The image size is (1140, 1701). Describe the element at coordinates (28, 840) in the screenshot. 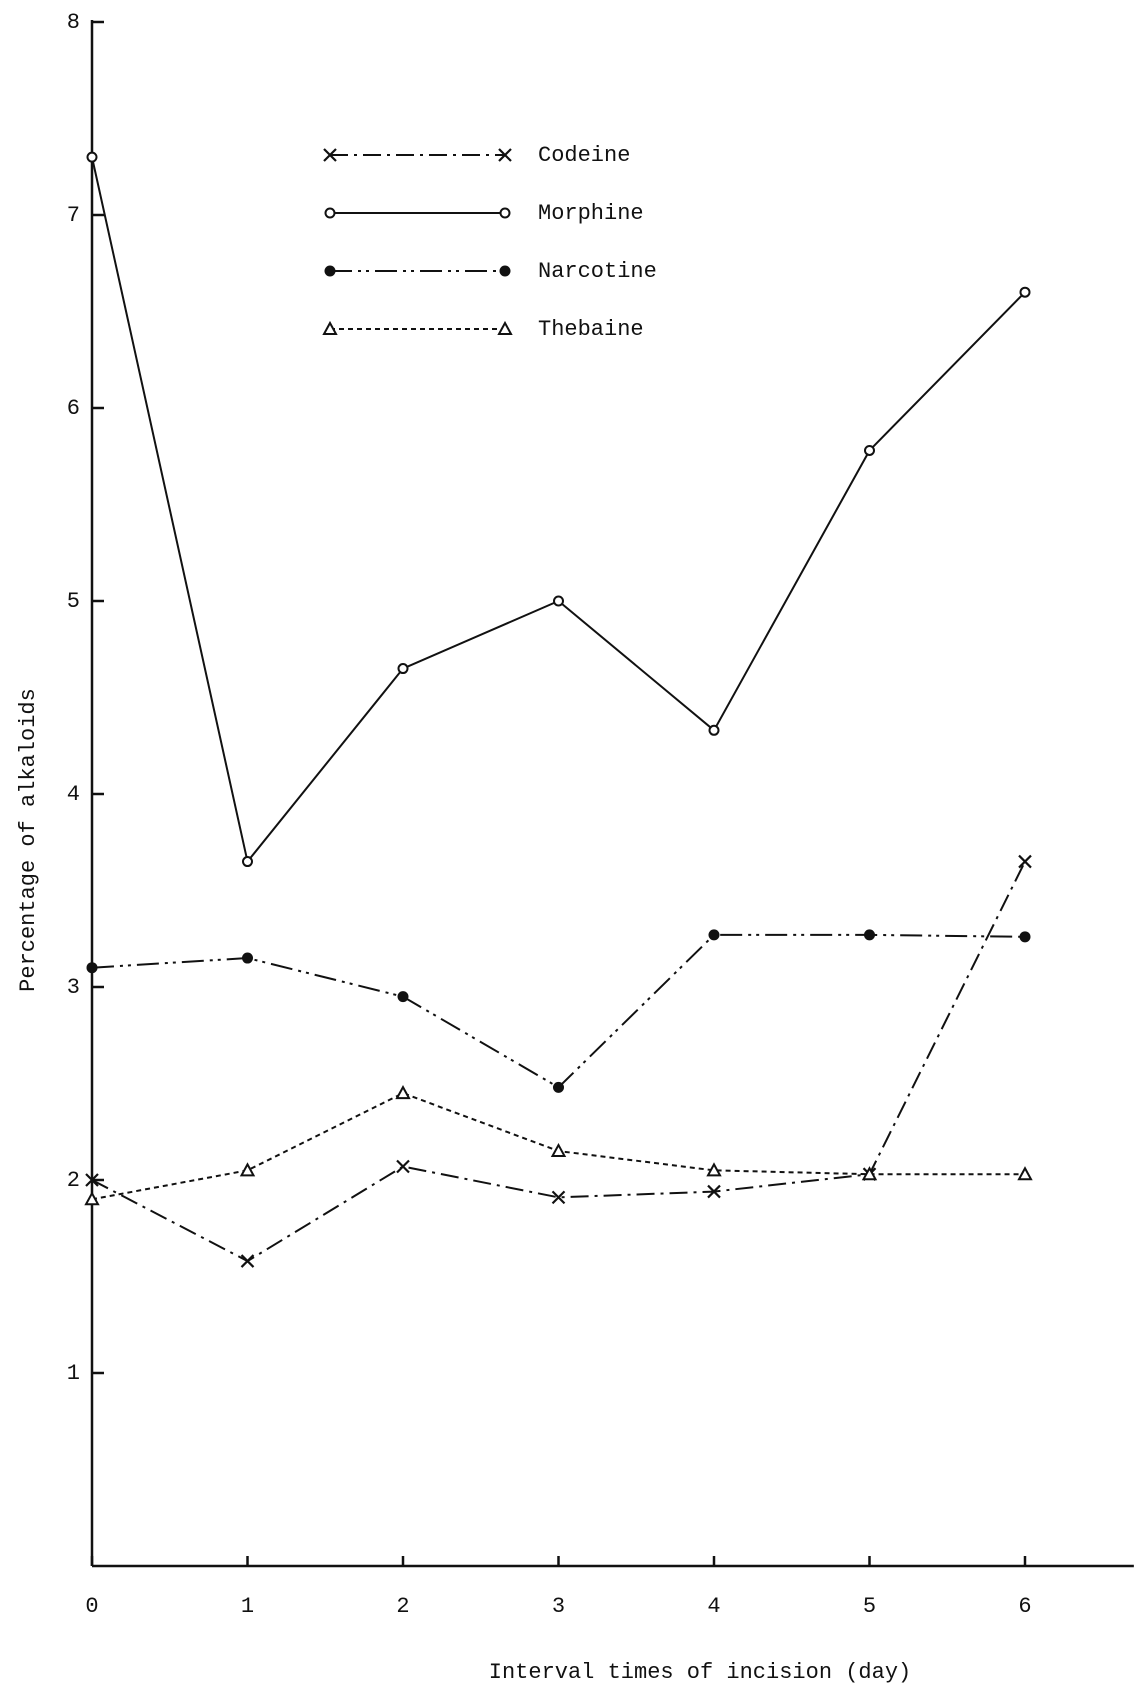

I see `y-axis-label: Percentage of alkaloids` at that location.